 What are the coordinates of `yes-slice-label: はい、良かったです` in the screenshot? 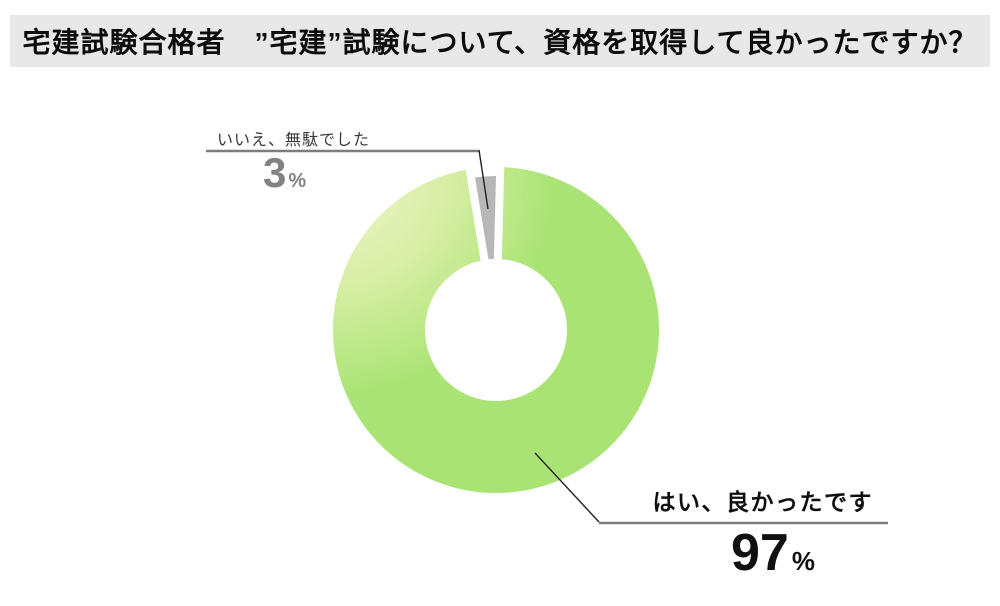 It's located at (762, 502).